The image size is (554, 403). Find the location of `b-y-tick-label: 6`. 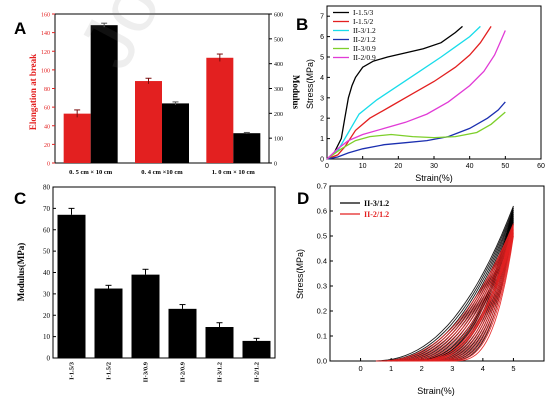

b-y-tick-label: 6 is located at coordinates (322, 37).